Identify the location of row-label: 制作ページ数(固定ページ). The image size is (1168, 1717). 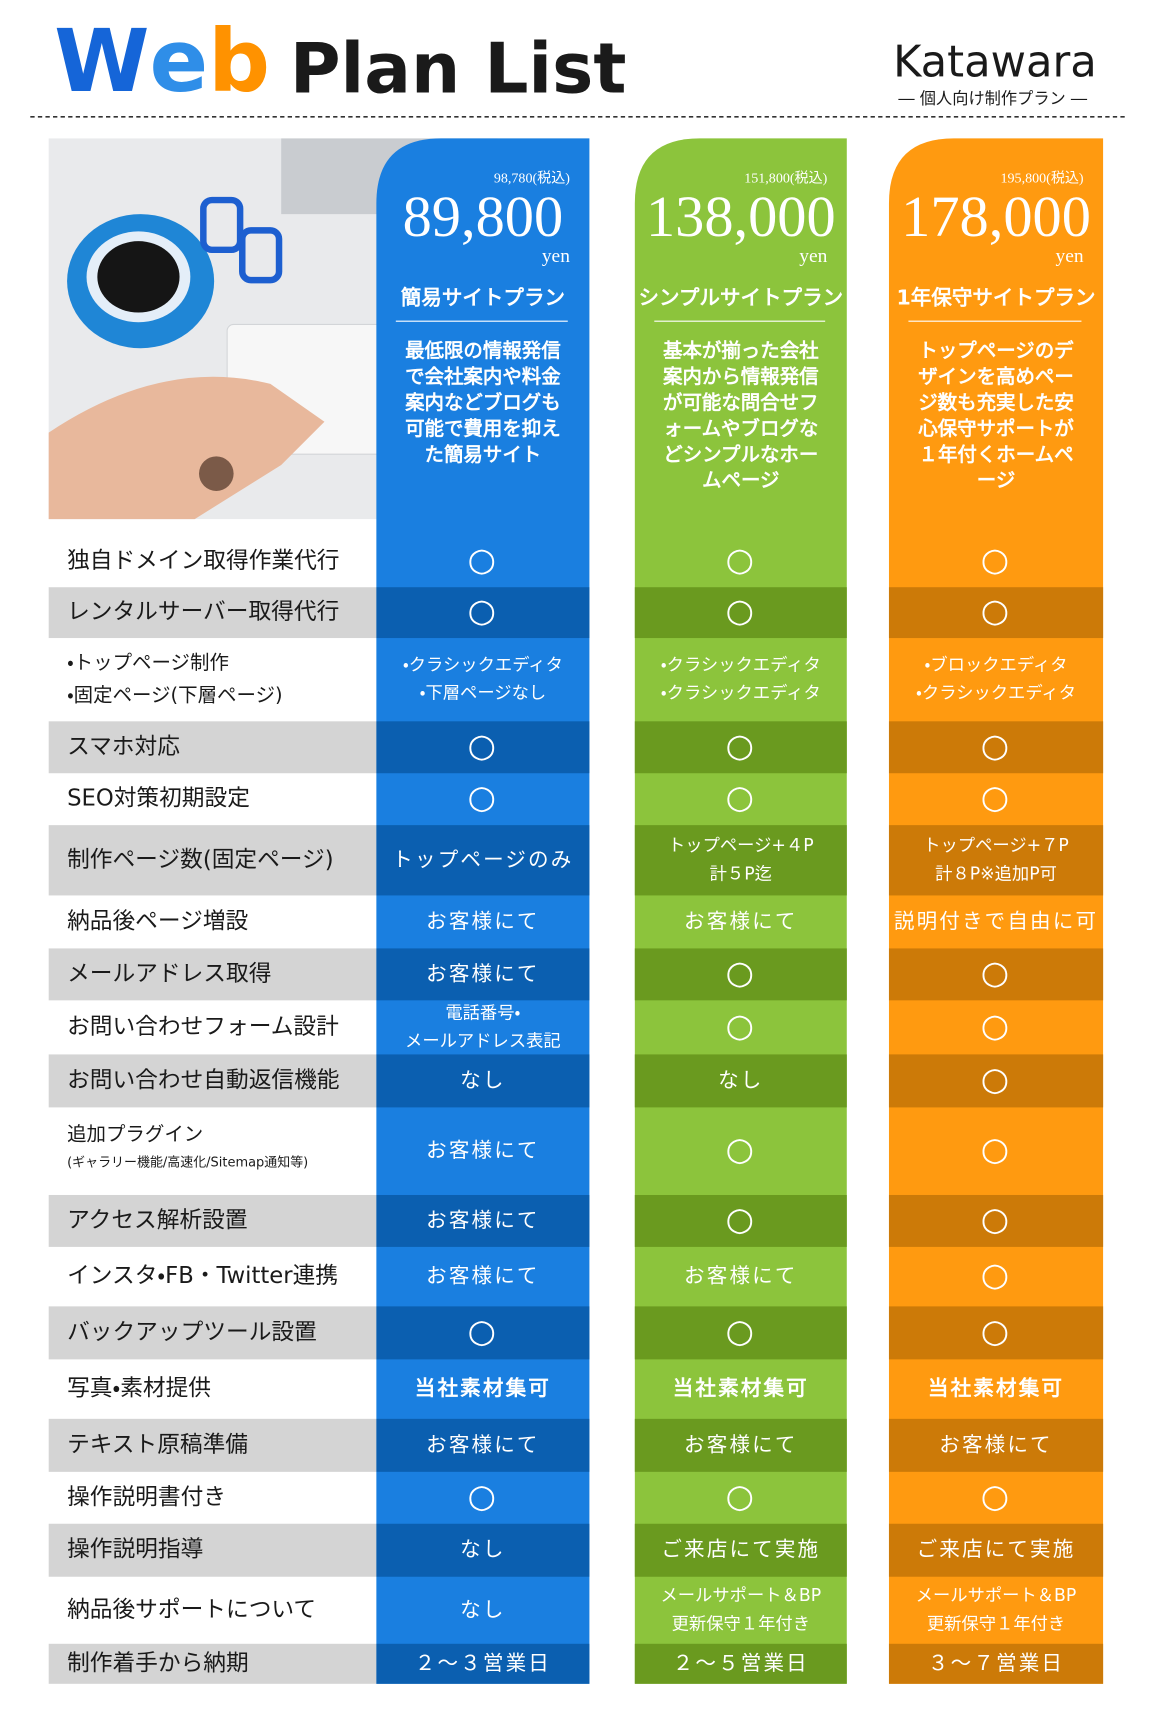
(200, 860).